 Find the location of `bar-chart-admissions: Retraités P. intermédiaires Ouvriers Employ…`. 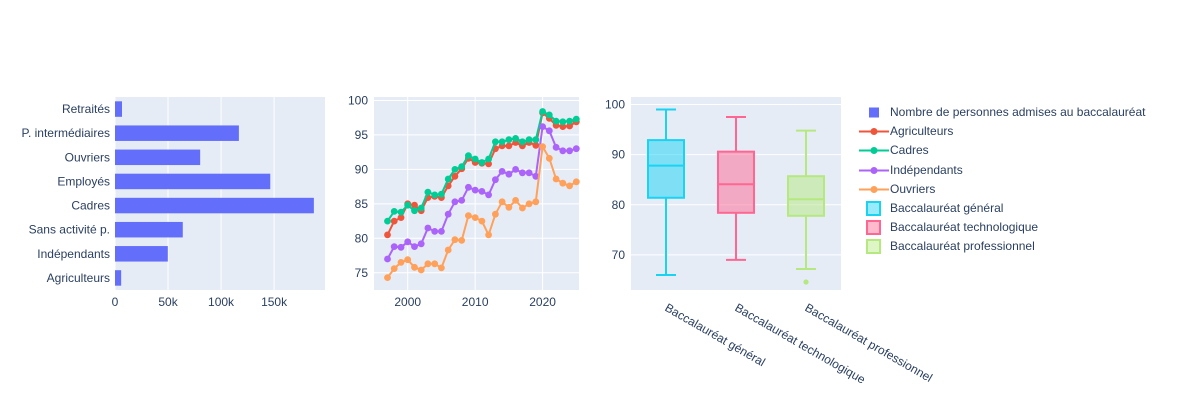

bar-chart-admissions: Retraités P. intermédiaires Ouvriers Employ… is located at coordinates (174, 203).